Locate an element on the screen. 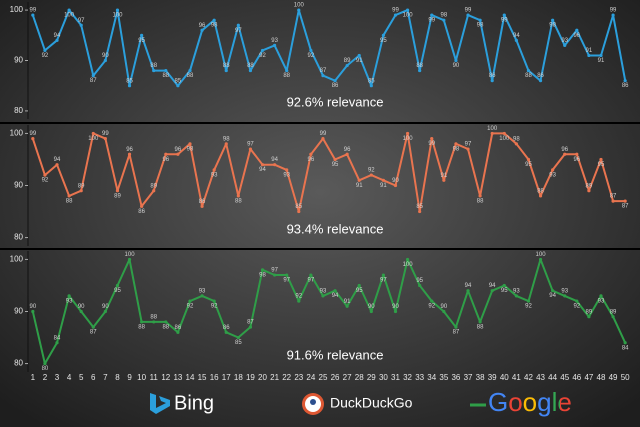 This screenshot has height=427, width=640. legend-label: Bing is located at coordinates (194, 403).